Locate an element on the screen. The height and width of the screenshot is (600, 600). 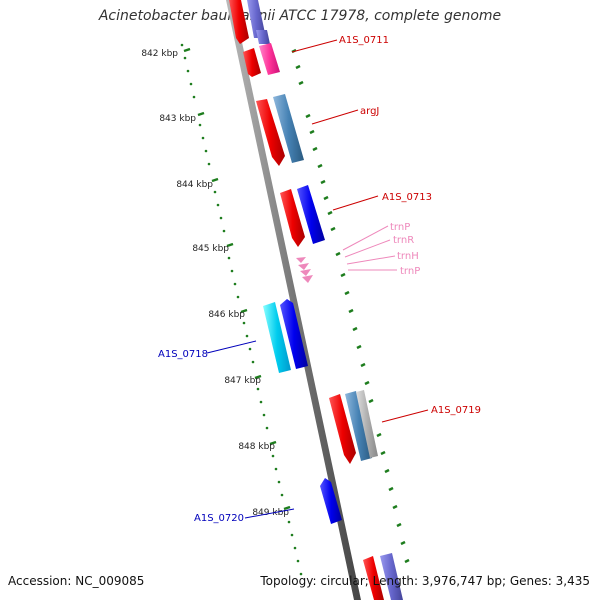
label-trnp-1: trnP is located at coordinates (400, 227).